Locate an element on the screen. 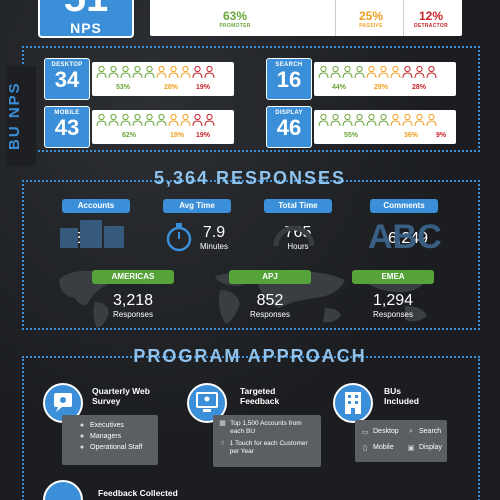 This screenshot has width=500, height=500. bus-icon is located at coordinates (353, 403).